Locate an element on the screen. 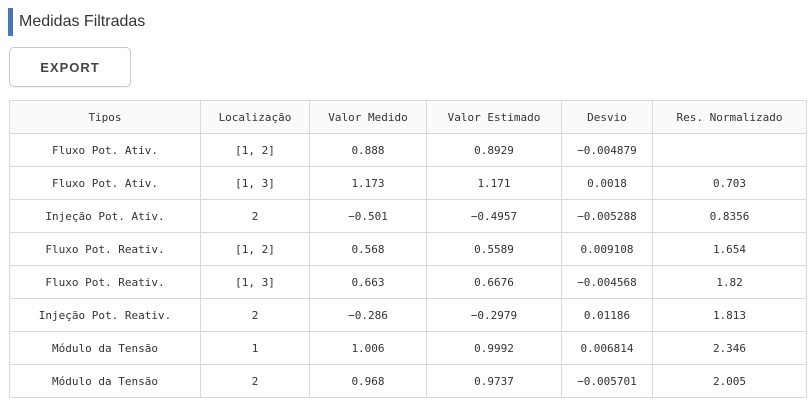  cell-res-normalizado: 0.8356 is located at coordinates (729, 216).